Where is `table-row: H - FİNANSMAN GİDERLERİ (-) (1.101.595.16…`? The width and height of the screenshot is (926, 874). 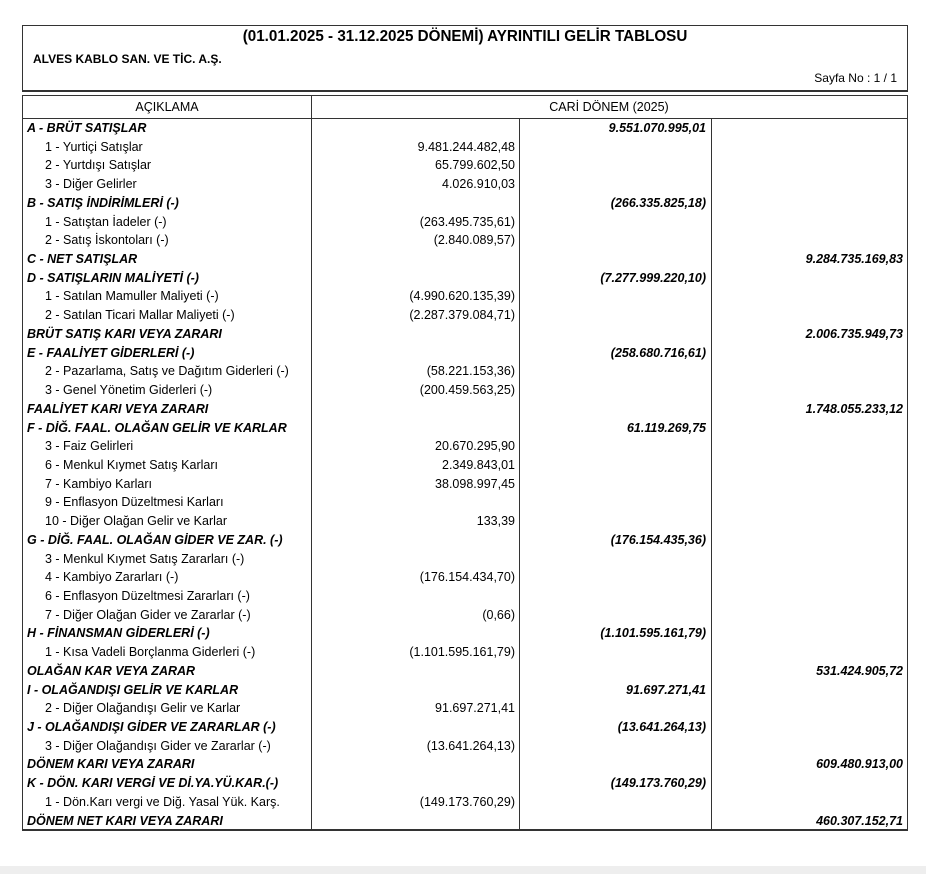 table-row: H - FİNANSMAN GİDERLERİ (-) (1.101.595.16… is located at coordinates (465, 633).